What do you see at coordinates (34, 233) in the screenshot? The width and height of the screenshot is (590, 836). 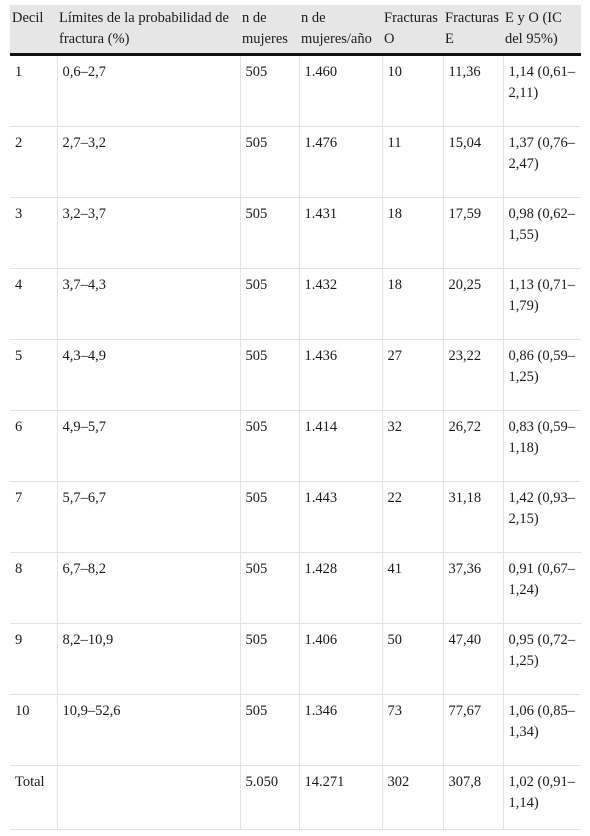 I see `cell-decil: 3` at bounding box center [34, 233].